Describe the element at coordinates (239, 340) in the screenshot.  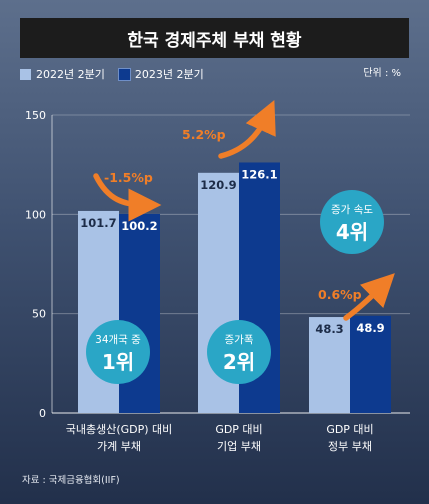
I see `rank-badge-caption-1: 증가폭` at that location.